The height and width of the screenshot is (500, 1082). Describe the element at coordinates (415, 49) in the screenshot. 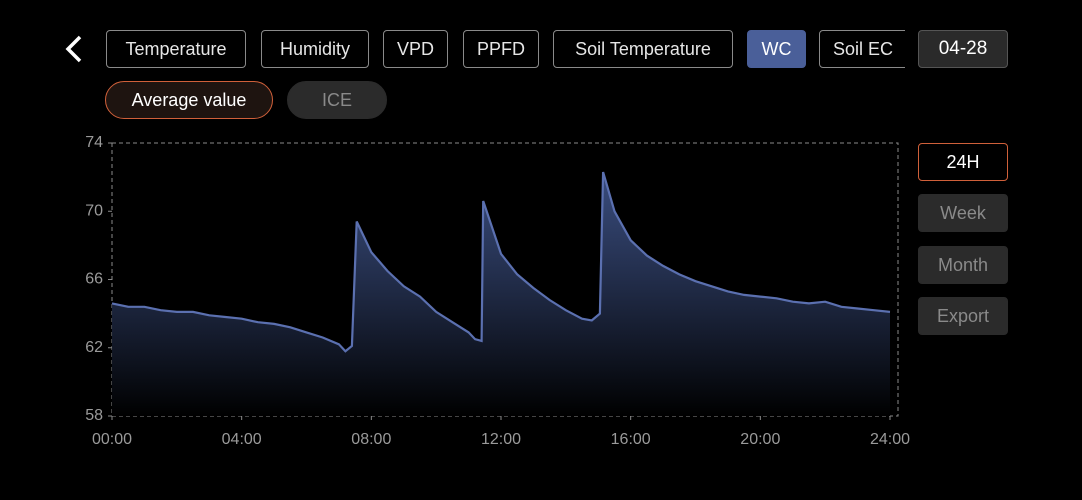

I see `tab: VPD` at that location.